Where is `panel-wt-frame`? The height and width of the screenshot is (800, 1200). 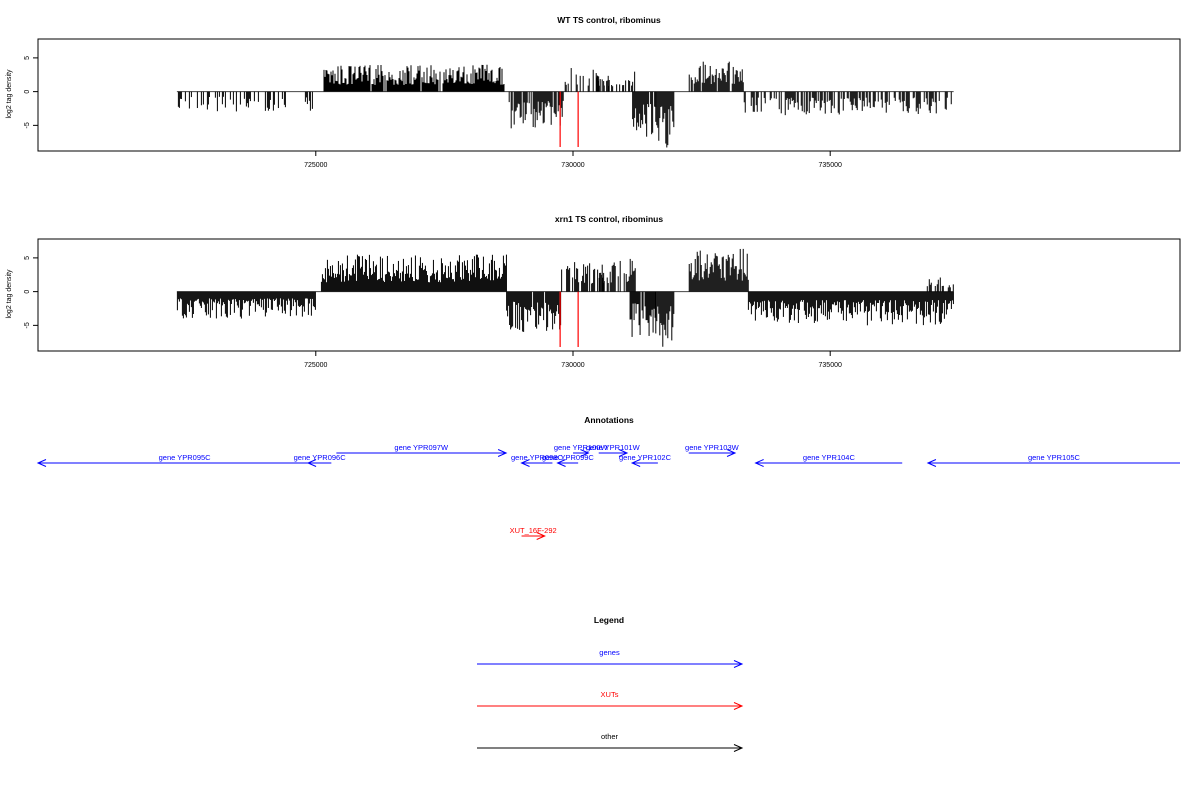
panel-wt-frame is located at coordinates (609, 95).